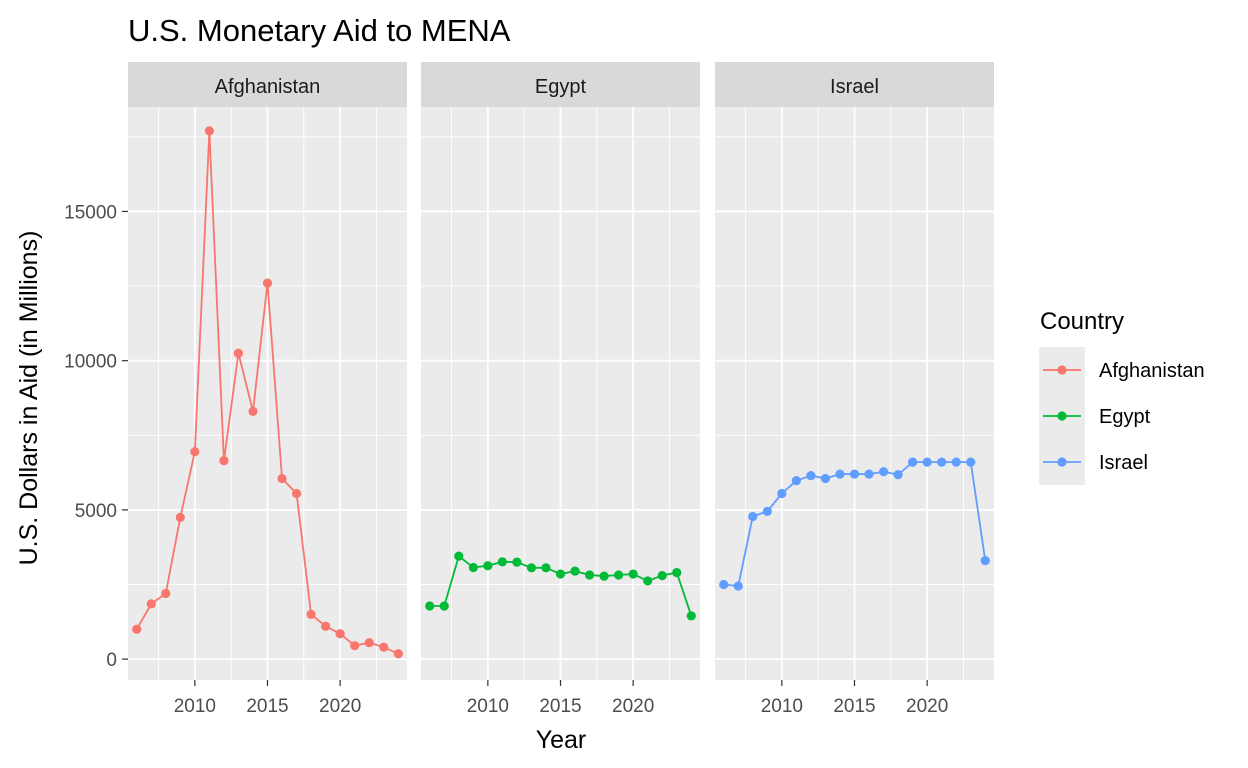  Describe the element at coordinates (1082, 321) in the screenshot. I see `legend-title: Country` at that location.